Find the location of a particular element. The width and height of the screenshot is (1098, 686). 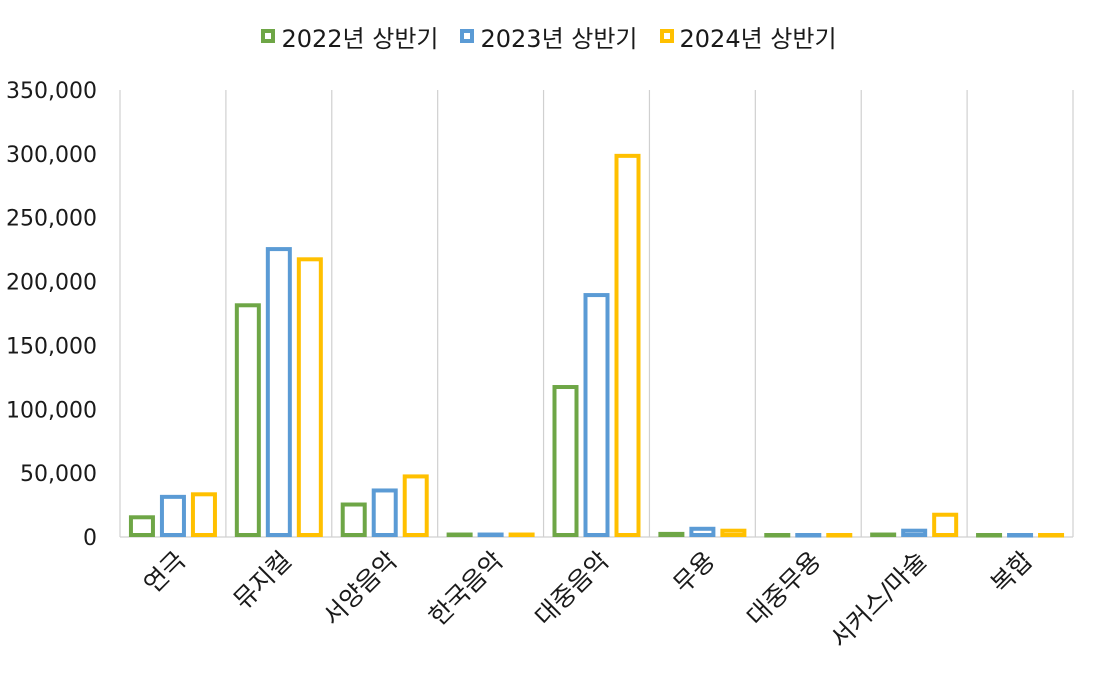

legend-item-2022: 2022년 상반기 is located at coordinates (349, 36).